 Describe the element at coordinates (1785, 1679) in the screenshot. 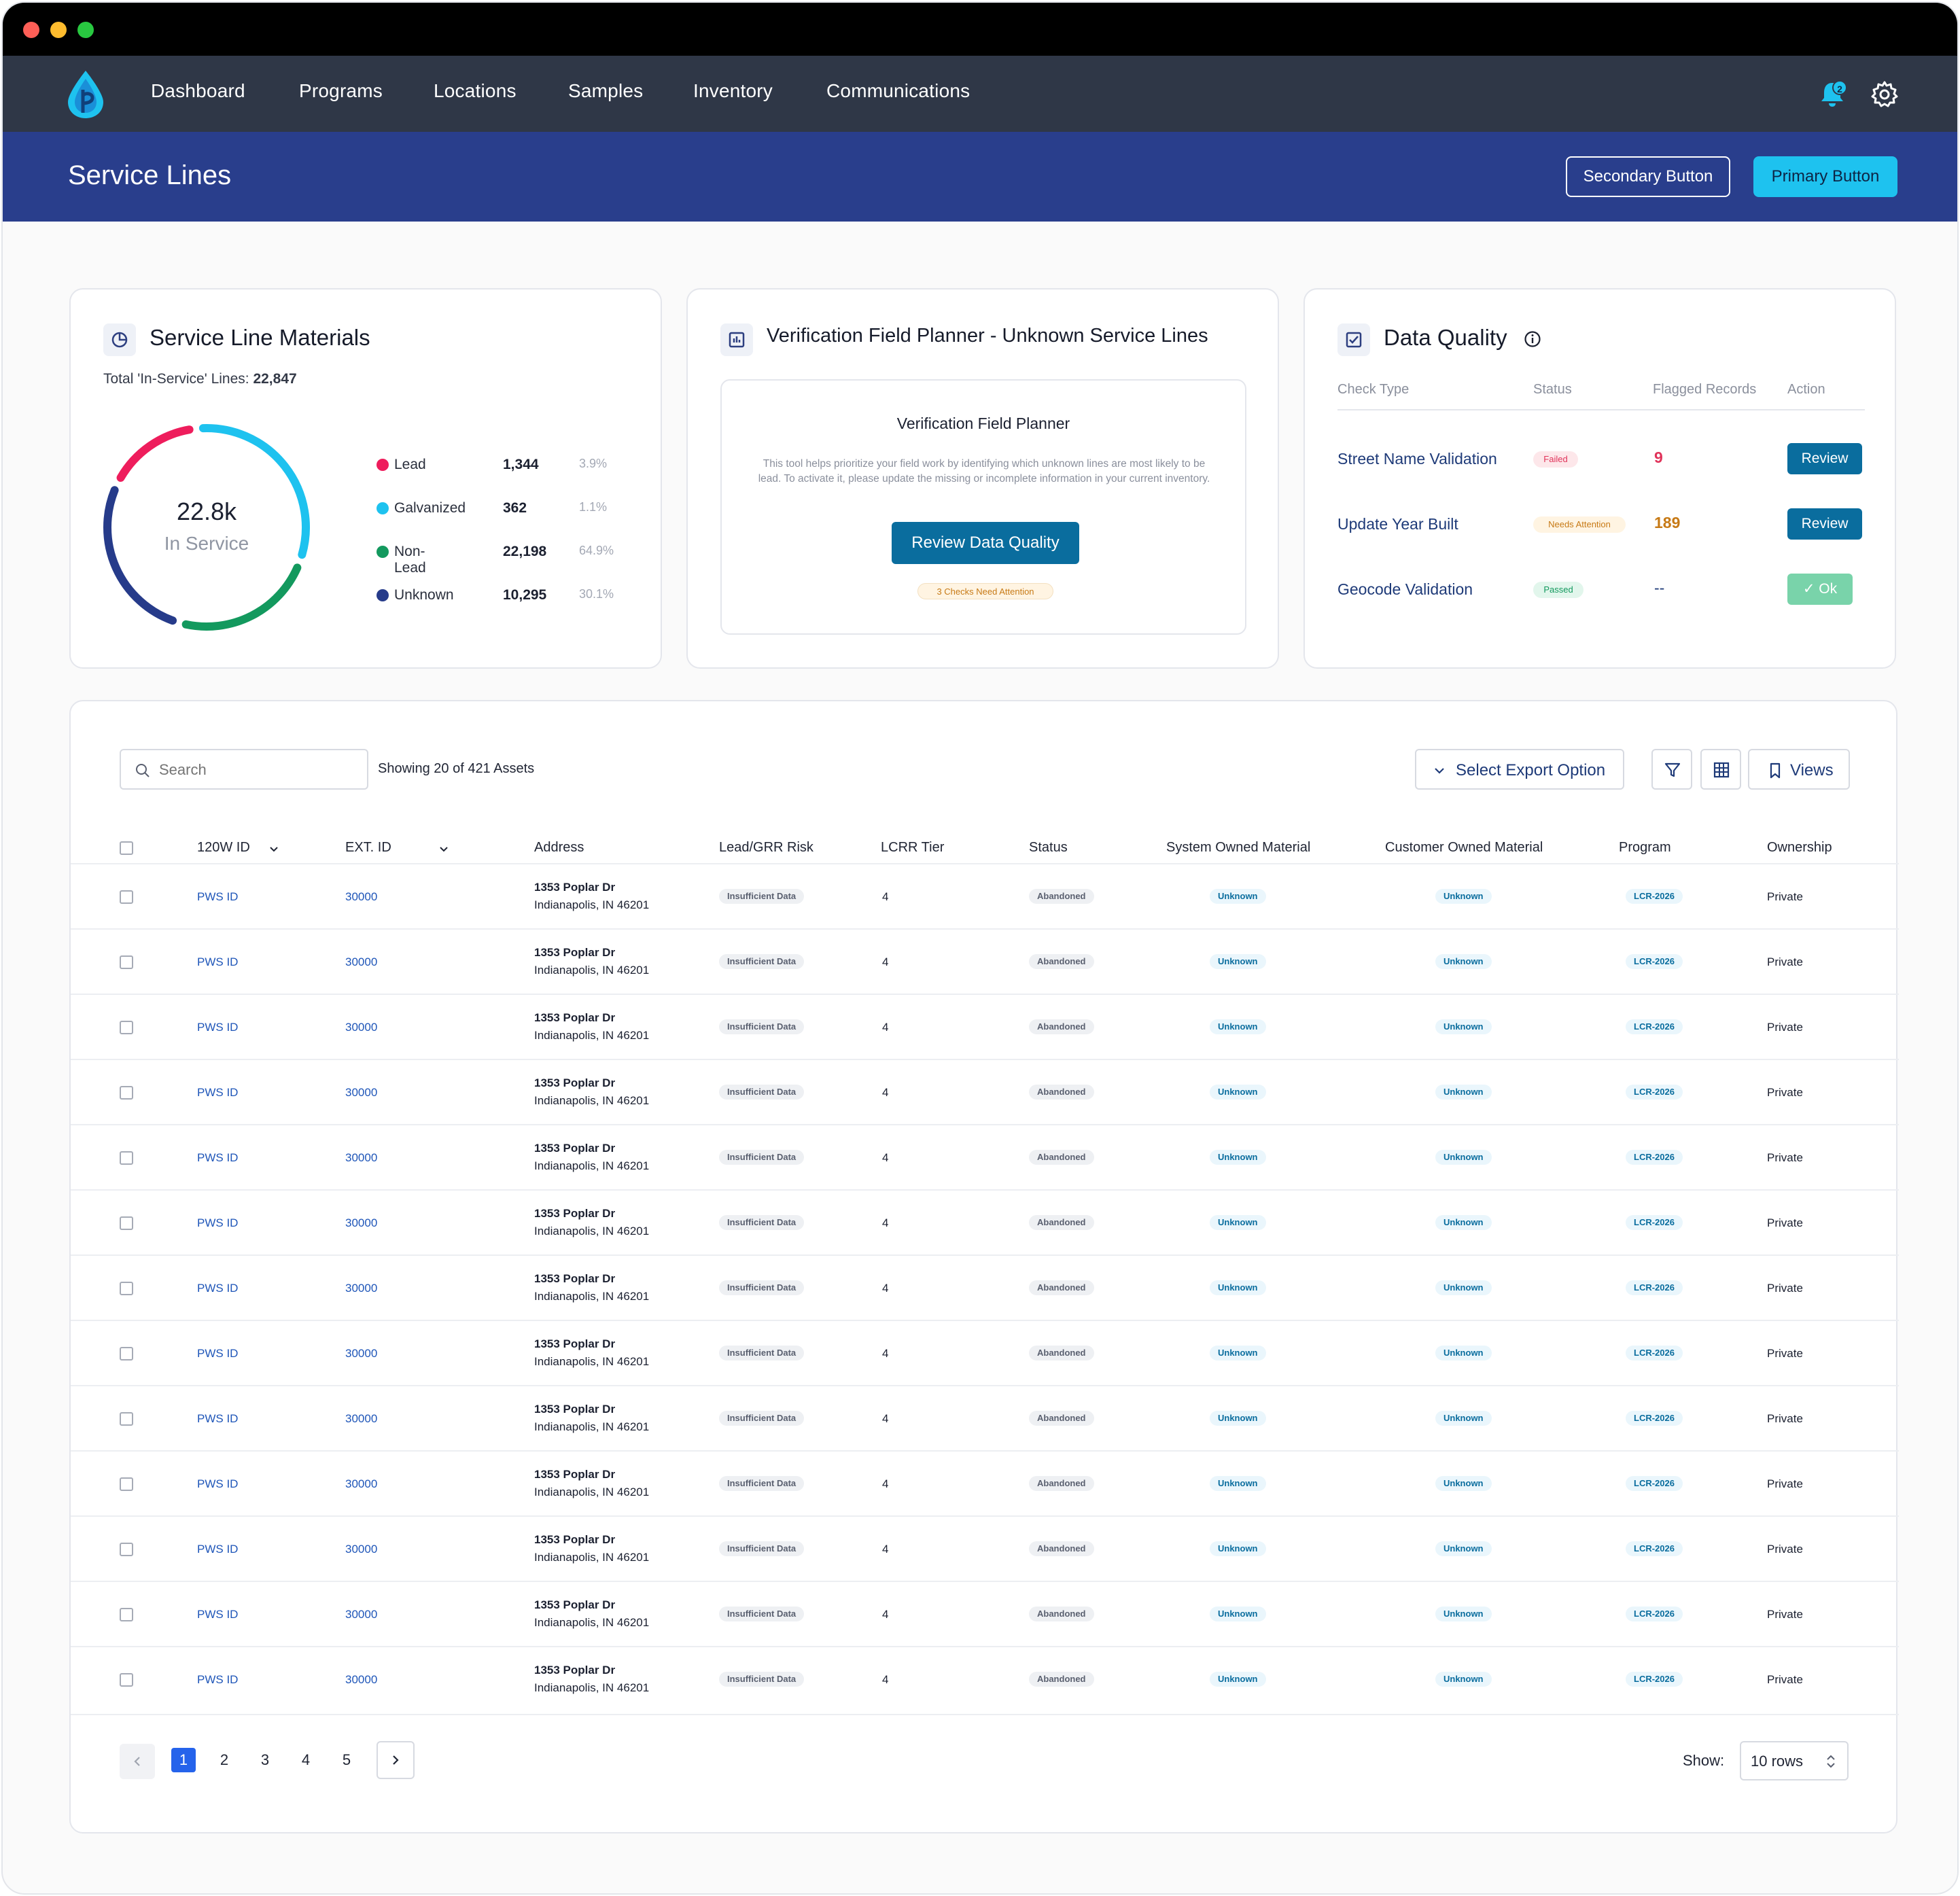

I see `row-ownership: Private` at that location.